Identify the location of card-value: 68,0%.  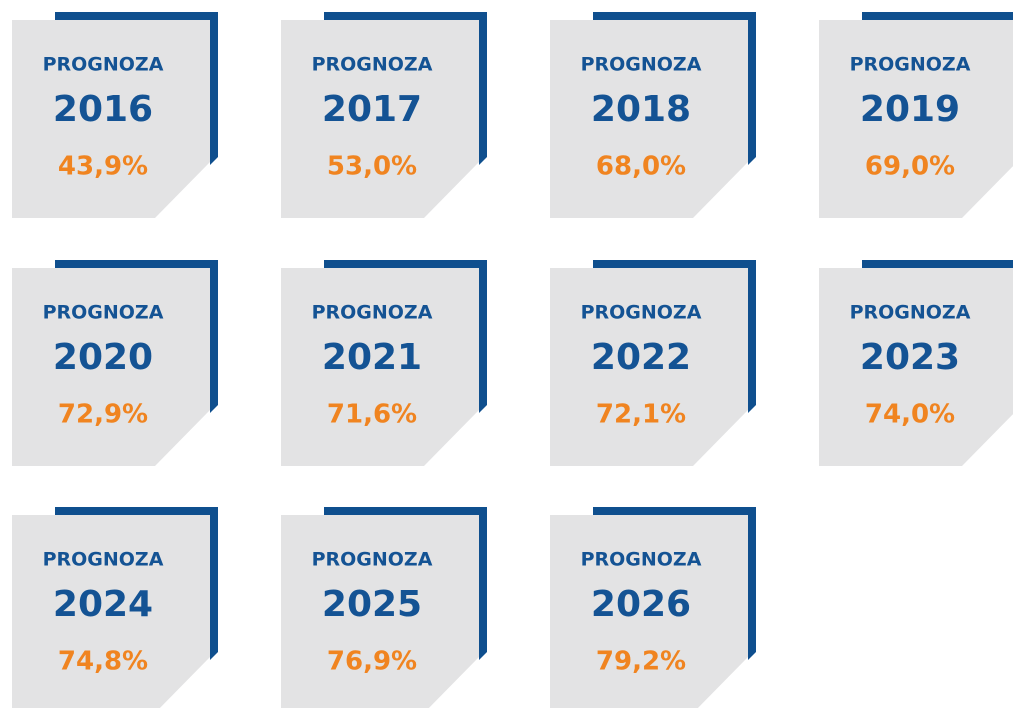
(641, 167).